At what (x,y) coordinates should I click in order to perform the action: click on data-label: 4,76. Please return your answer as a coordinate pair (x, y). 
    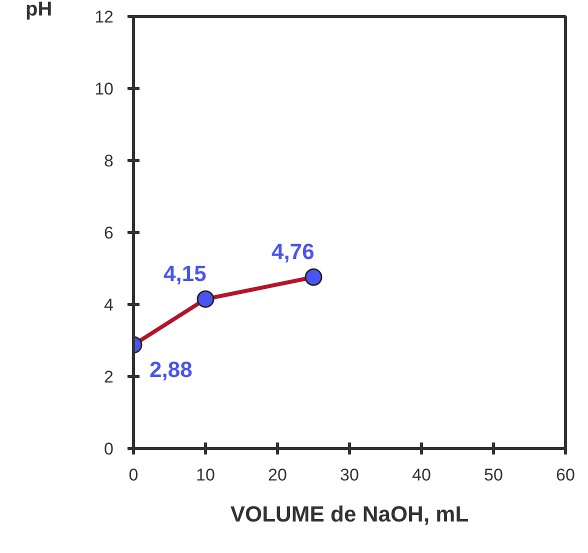
    Looking at the image, I should click on (293, 251).